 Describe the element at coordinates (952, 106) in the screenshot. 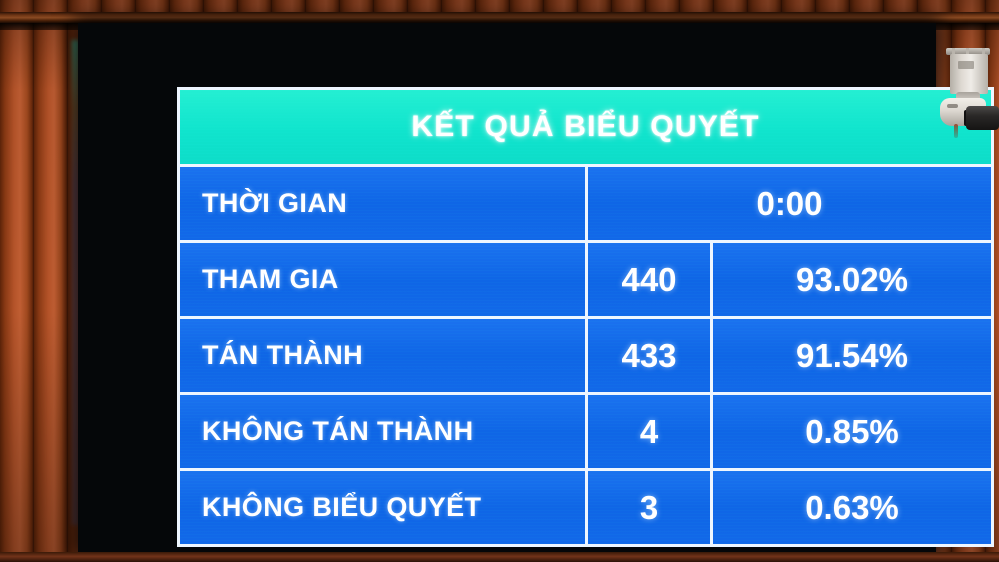

I see `camera-body-label` at that location.